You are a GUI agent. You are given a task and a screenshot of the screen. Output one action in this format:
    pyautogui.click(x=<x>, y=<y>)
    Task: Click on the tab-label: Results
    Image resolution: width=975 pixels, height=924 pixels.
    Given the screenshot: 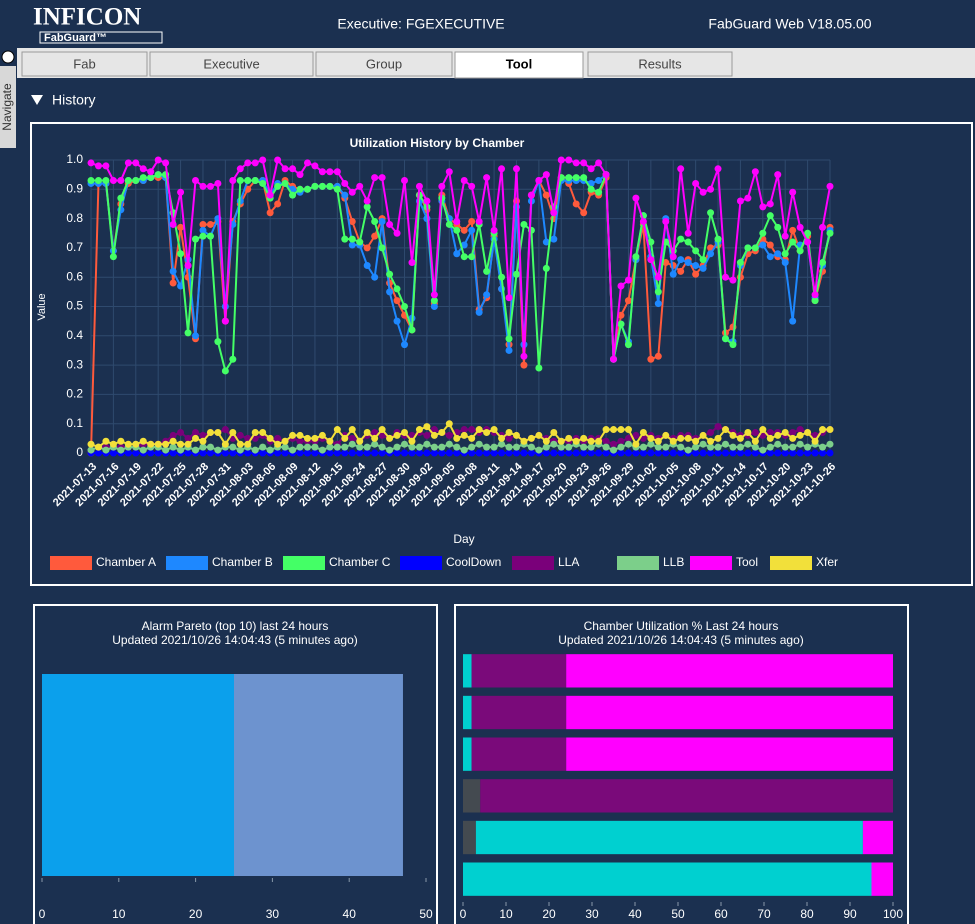 What is the action you would take?
    pyautogui.click(x=660, y=63)
    